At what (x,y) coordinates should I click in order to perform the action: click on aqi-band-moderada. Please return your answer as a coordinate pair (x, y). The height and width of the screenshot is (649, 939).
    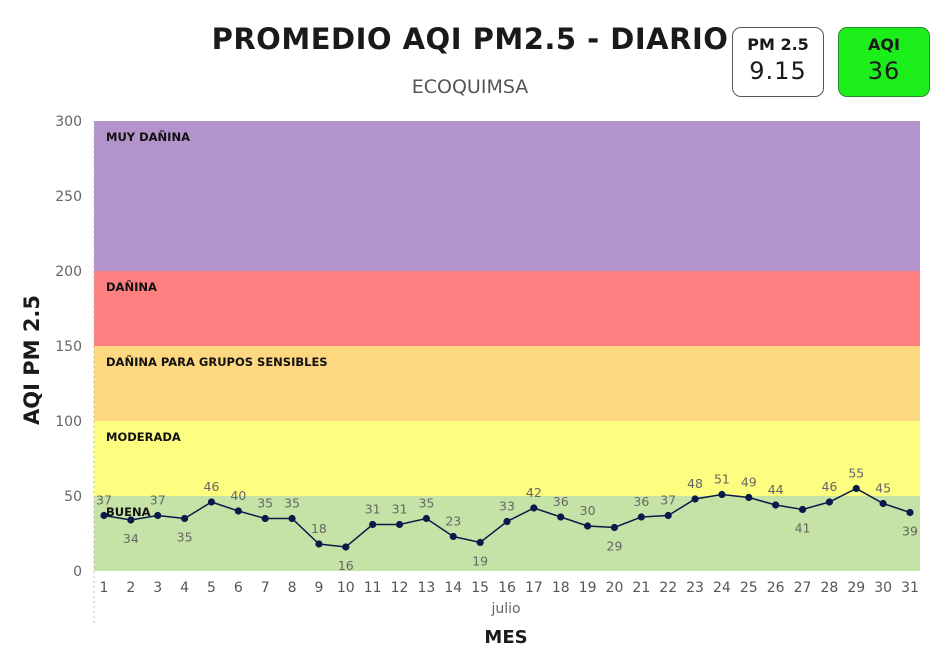
    Looking at the image, I should click on (507, 458).